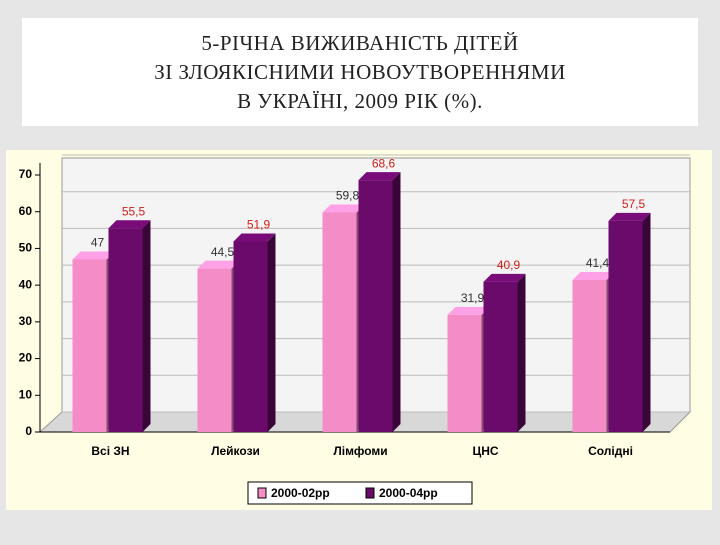 This screenshot has width=720, height=545. Describe the element at coordinates (348, 196) in the screenshot. I see `value-label: 59,8` at that location.